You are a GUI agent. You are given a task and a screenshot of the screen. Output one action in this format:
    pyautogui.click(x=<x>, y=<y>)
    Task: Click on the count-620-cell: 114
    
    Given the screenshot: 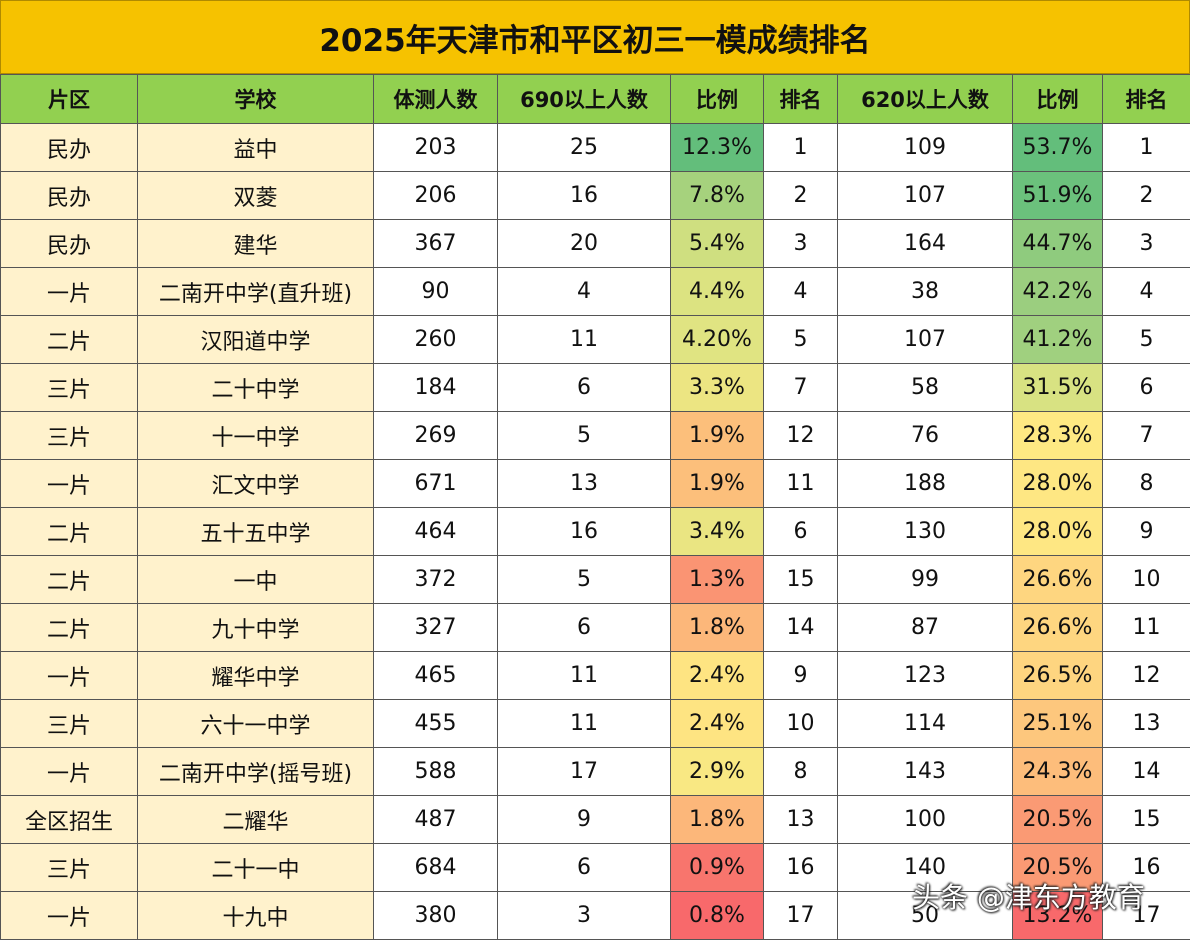 What is the action you would take?
    pyautogui.click(x=925, y=724)
    